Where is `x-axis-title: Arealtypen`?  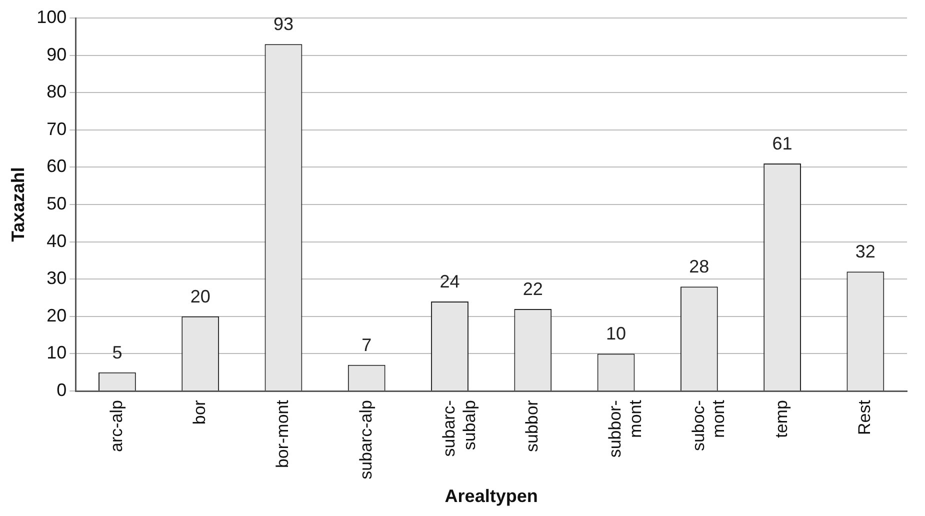
x-axis-title: Arealtypen is located at coordinates (491, 496).